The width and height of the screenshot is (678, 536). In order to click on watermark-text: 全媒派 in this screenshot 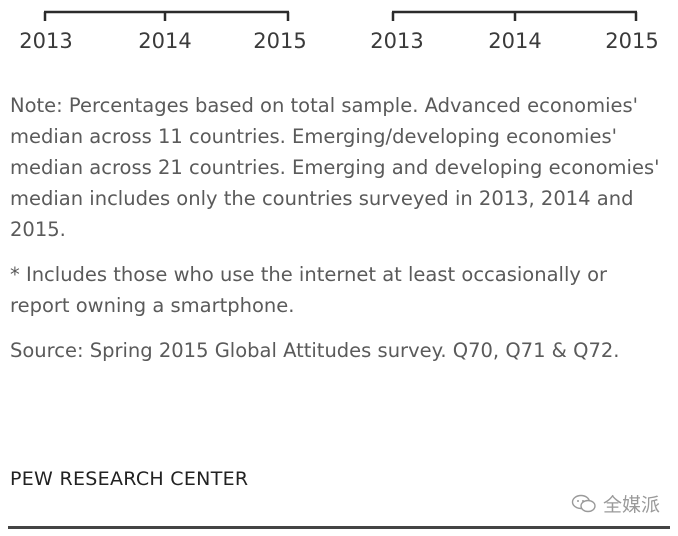, I will do `click(631, 505)`.